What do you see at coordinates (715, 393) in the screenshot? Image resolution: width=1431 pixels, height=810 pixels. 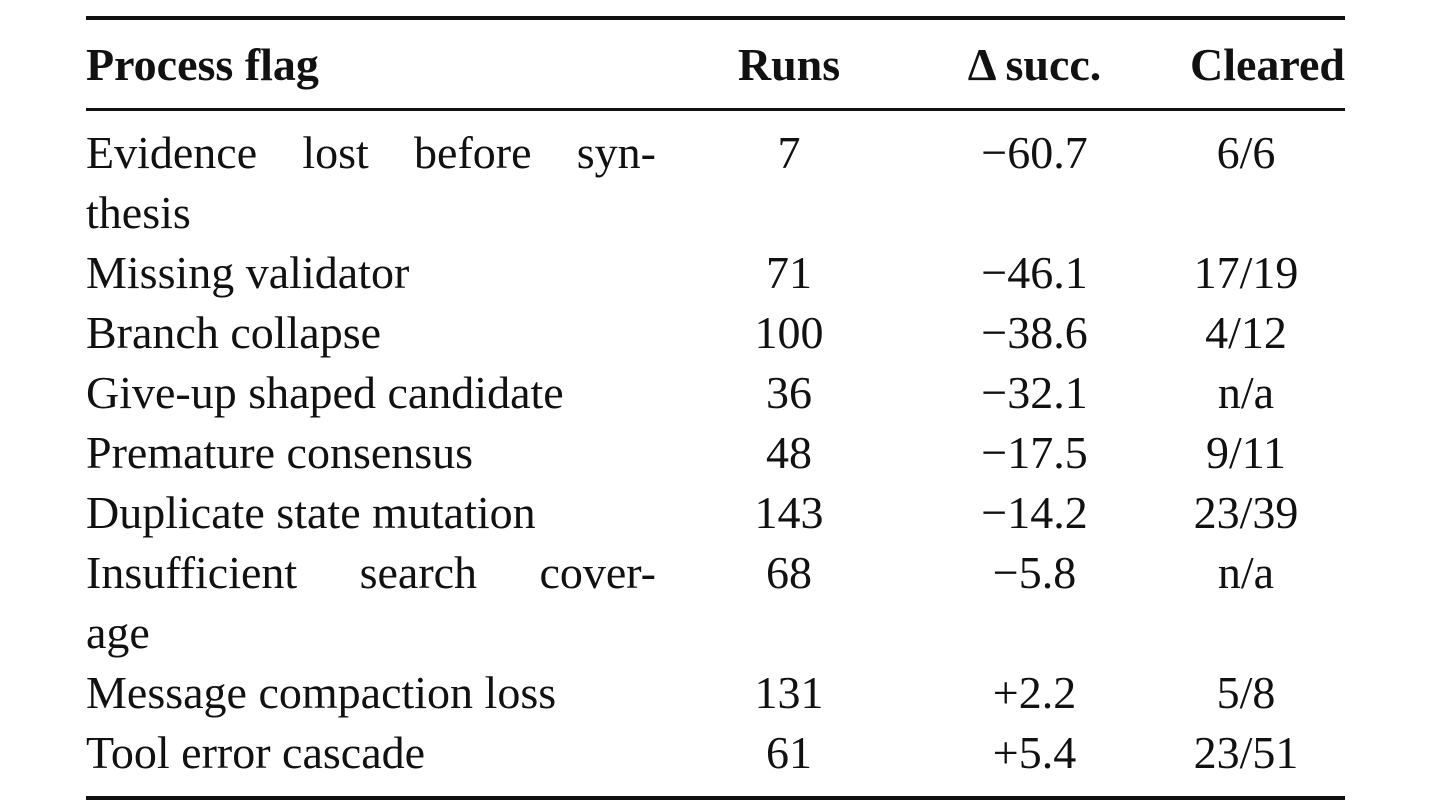 I see `table-row: Give-up shaped candidate 36 −32.1 n/a` at bounding box center [715, 393].